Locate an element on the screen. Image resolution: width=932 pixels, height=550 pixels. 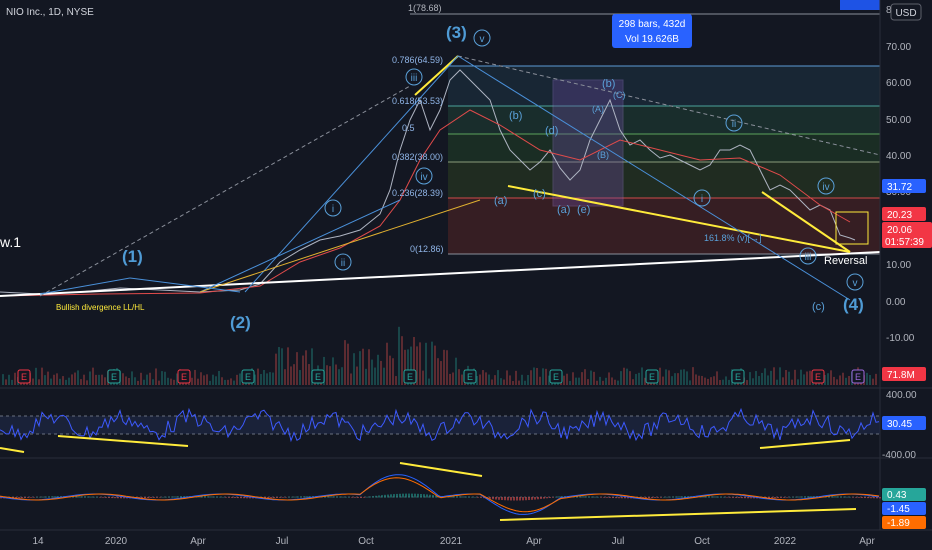
earnings-marker: E is located at coordinates (470, 376).